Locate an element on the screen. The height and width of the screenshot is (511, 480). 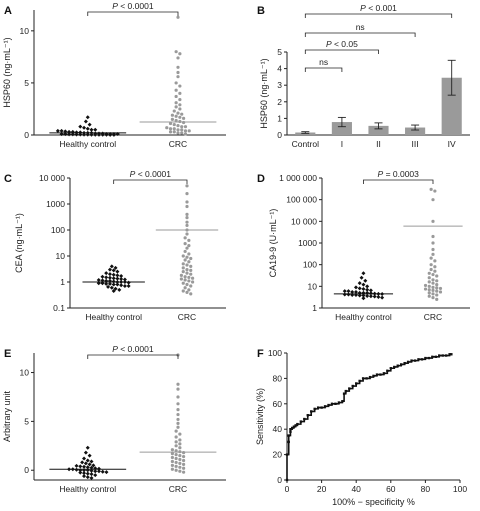
x-tick-label: 80 is located at coordinates (426, 489).